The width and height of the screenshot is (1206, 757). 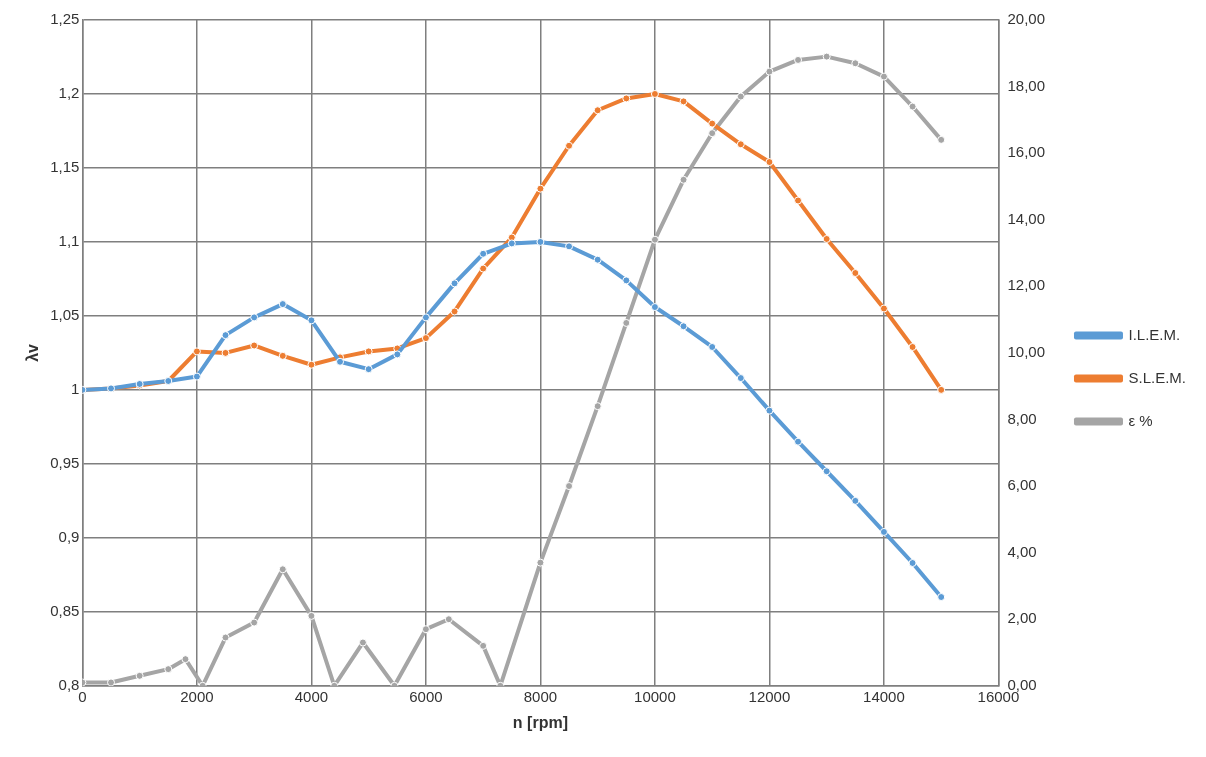 What do you see at coordinates (426, 696) in the screenshot?
I see `x-tick-label: 6000` at bounding box center [426, 696].